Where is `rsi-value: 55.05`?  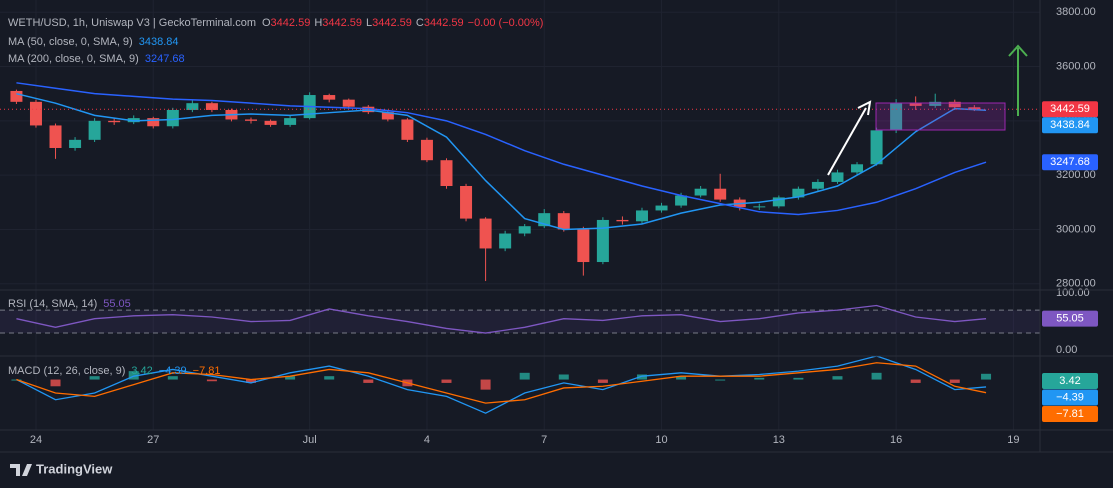 rsi-value: 55.05 is located at coordinates (117, 304).